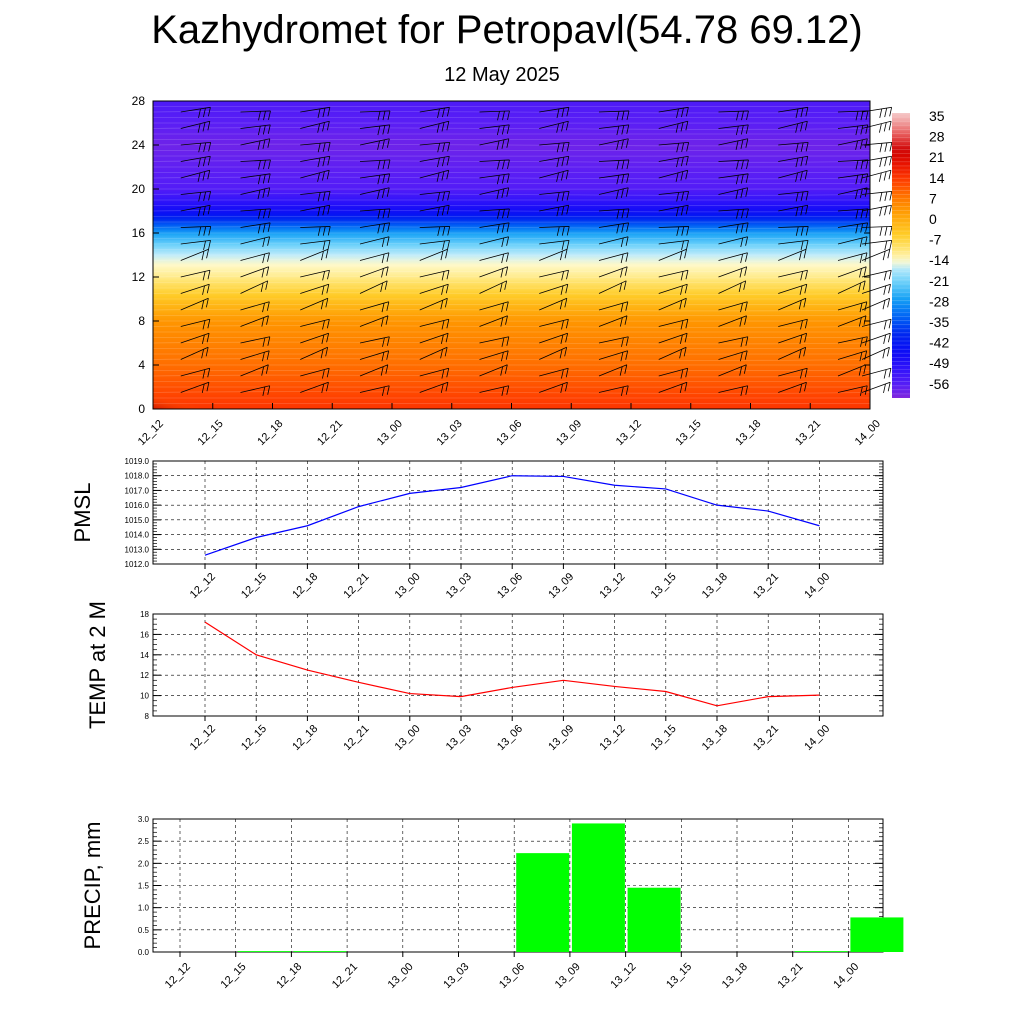  I want to click on x-tick-label: 14_00, so click(817, 738).